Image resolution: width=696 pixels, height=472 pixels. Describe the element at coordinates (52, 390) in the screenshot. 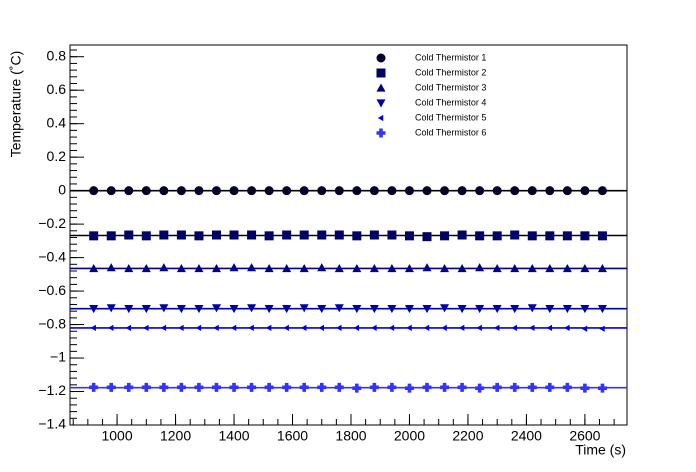

I see `y-tick-label: −1.2` at that location.